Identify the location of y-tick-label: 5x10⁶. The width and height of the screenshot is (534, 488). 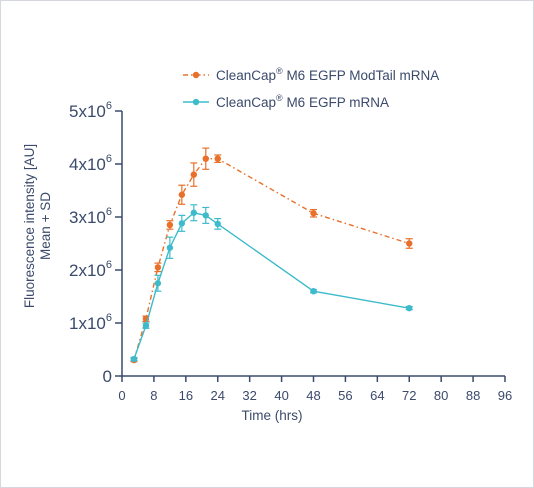
(90, 110).